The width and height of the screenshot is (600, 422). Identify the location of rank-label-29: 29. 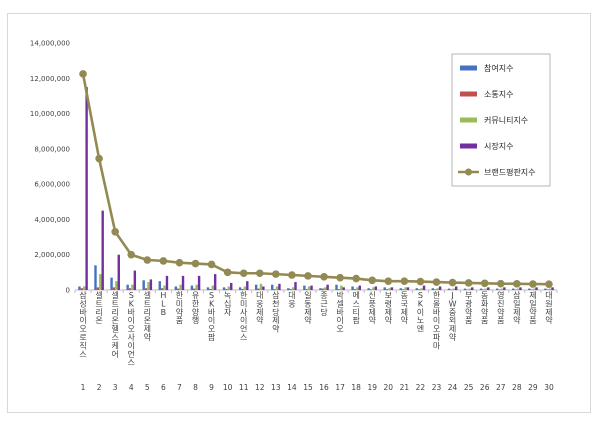
(533, 387).